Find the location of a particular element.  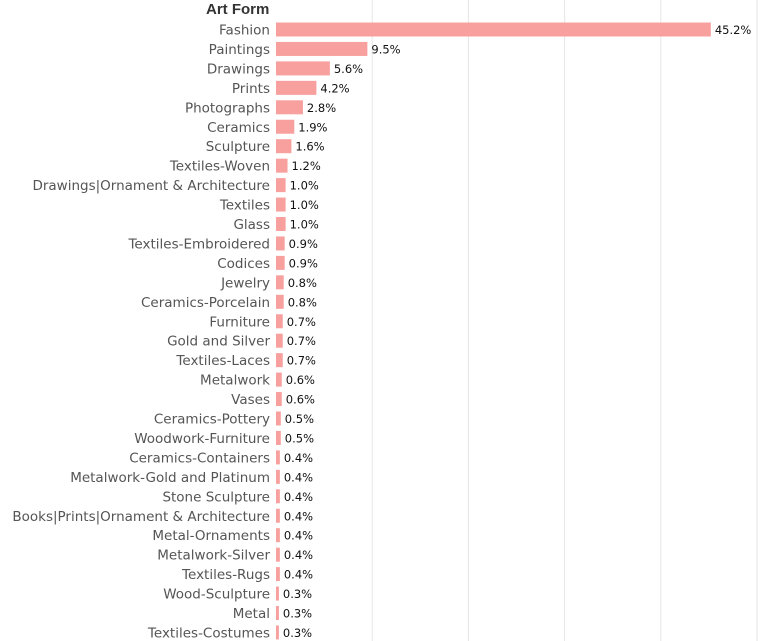

category-label: Woodwork-Furniture is located at coordinates (202, 439).